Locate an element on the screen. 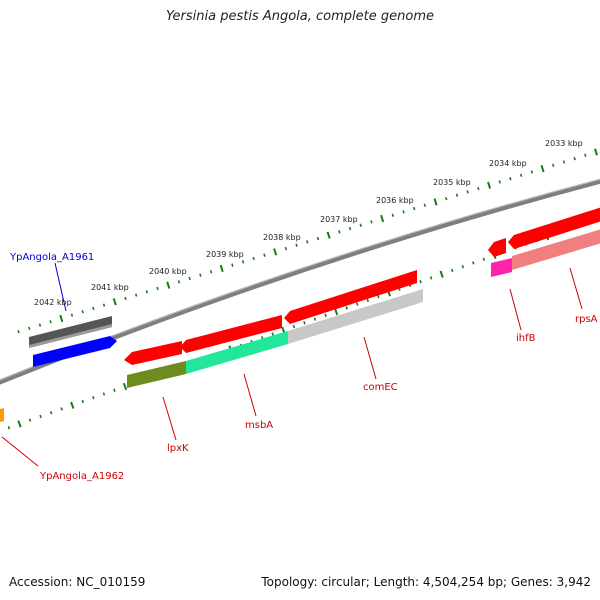 The height and width of the screenshot is (600, 600). tick-label-2038: 2038 kbp is located at coordinates (282, 237).